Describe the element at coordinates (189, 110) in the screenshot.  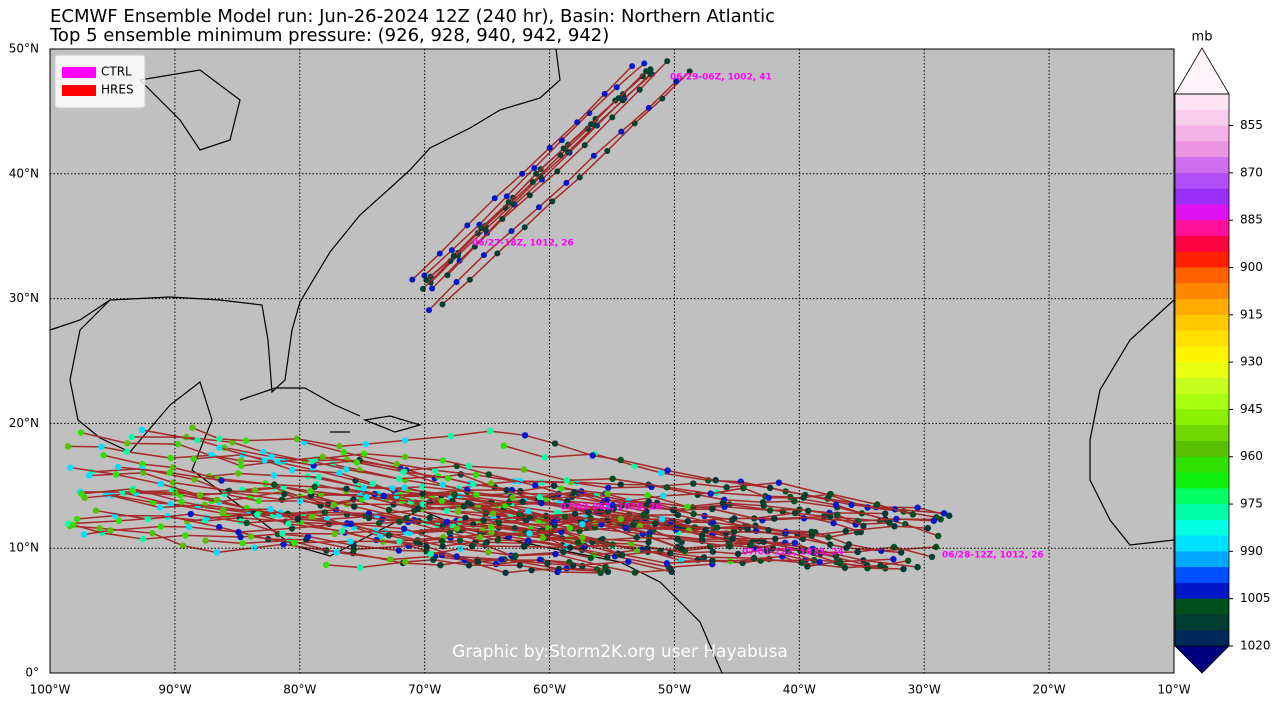
I see `coast-great-lakes` at that location.